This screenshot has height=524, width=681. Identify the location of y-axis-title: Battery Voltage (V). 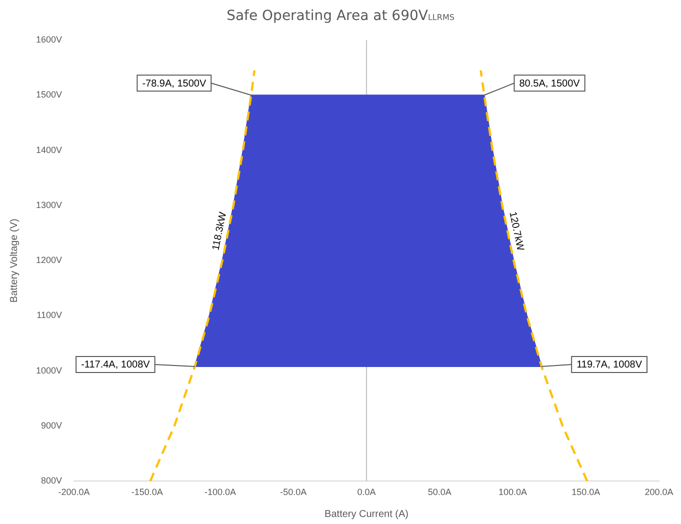
(14, 260).